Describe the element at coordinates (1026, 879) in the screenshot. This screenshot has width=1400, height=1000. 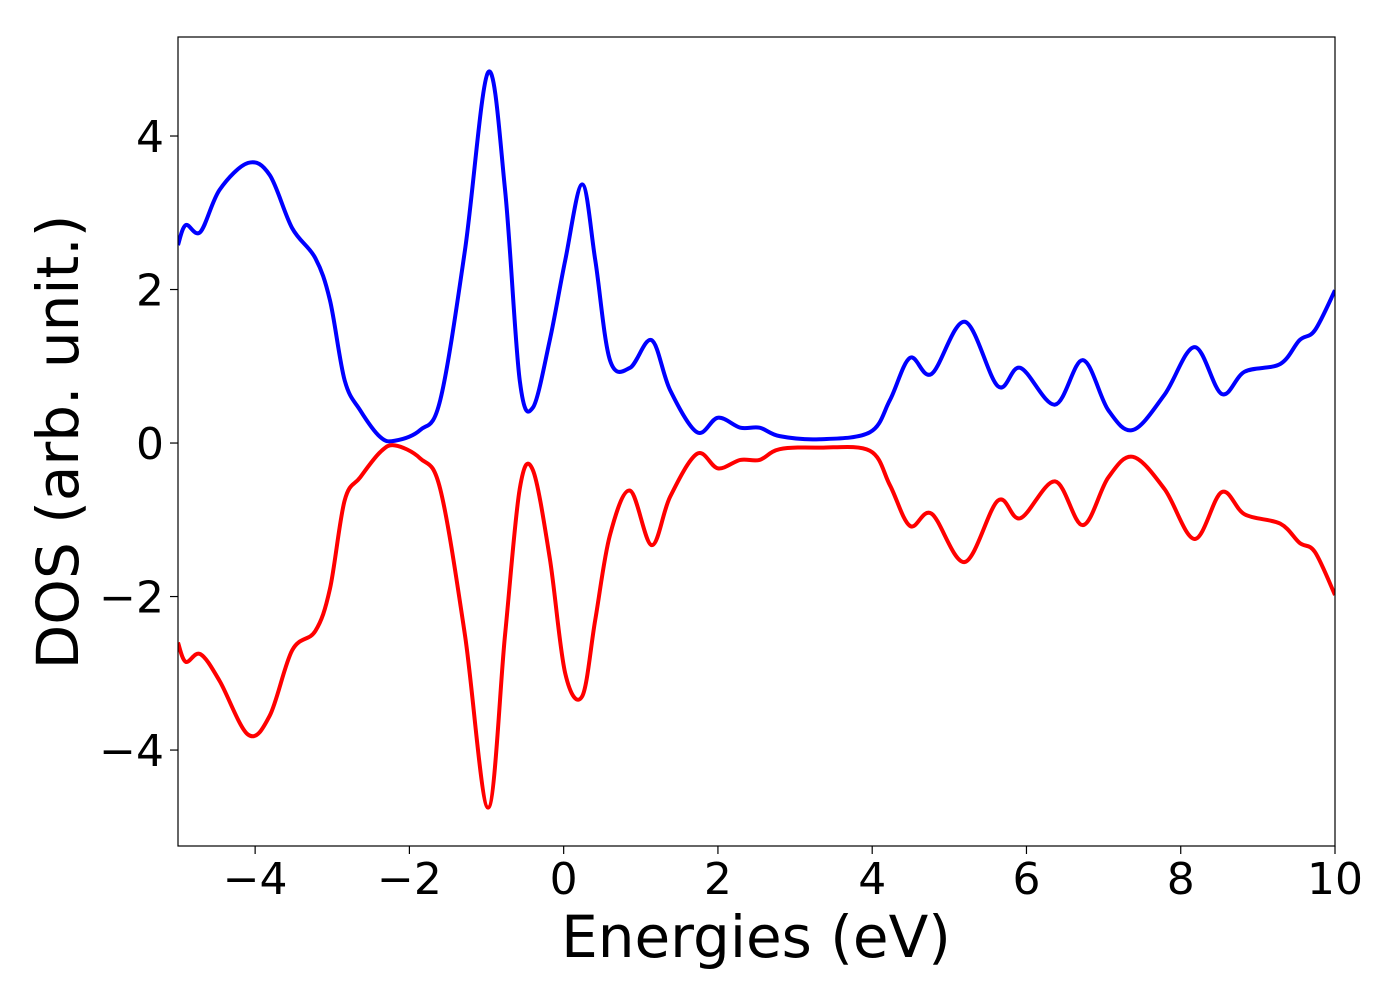
I see `x-tick-label: 6` at that location.